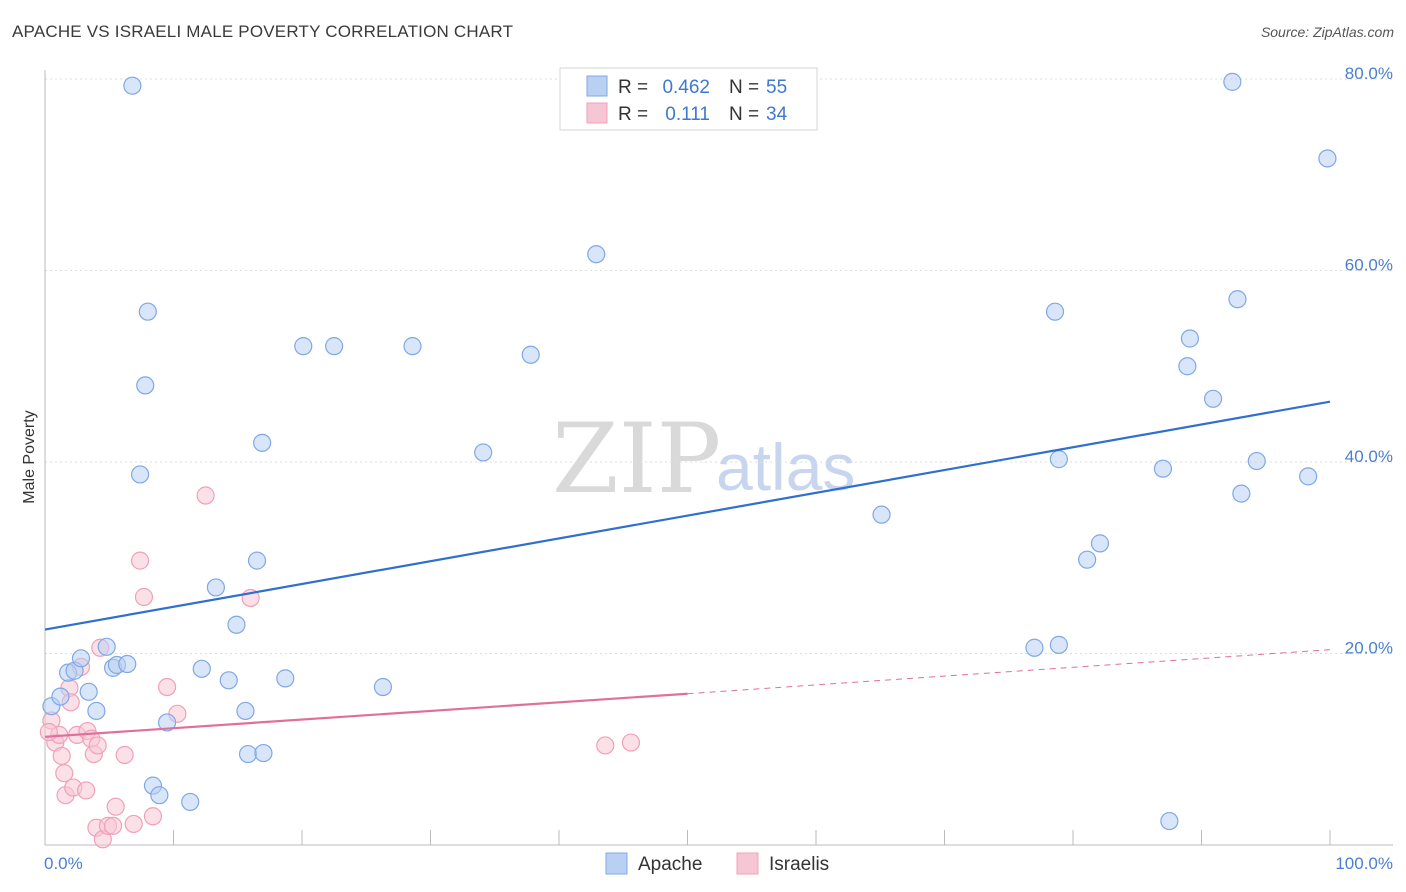  Describe the element at coordinates (777, 114) in the screenshot. I see `israelis-n-value: 34` at that location.